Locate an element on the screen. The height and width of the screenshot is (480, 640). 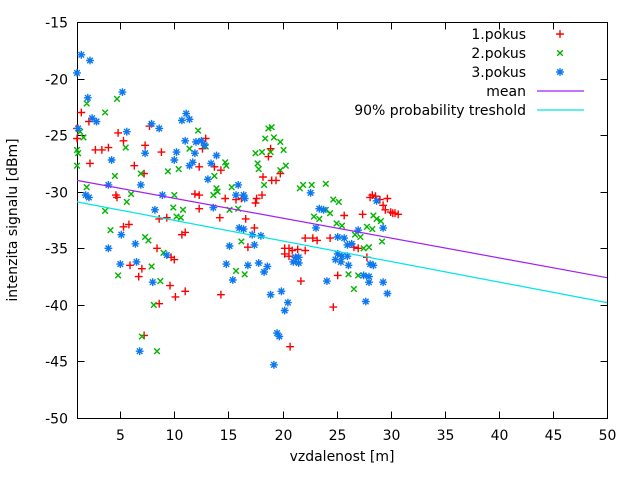
legend-label: 1.pokus is located at coordinates (498, 35).